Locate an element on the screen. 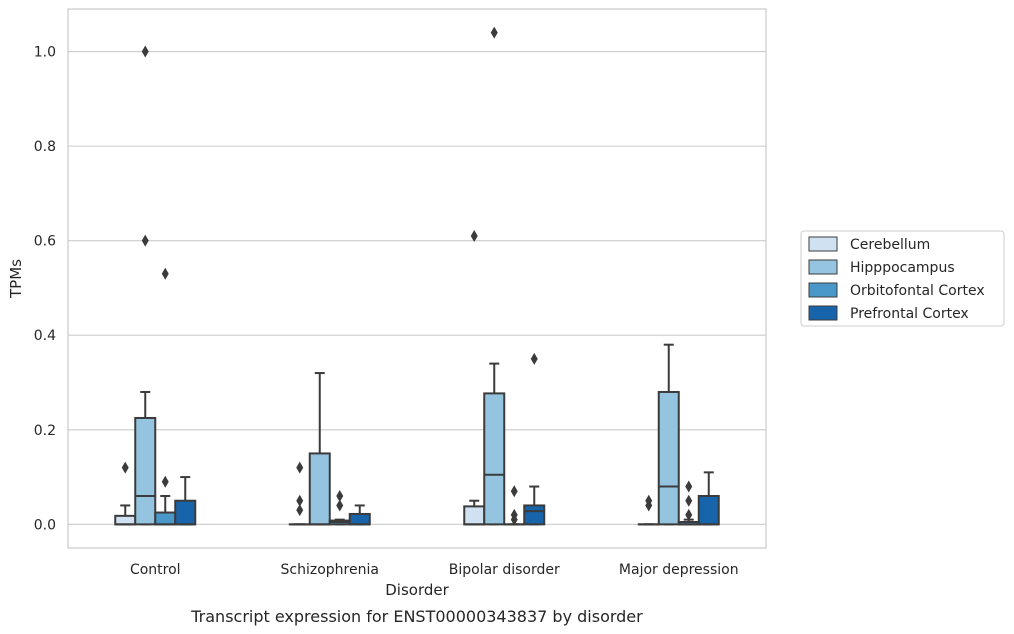  x-tick-label: Bipolar disorder is located at coordinates (504, 570).